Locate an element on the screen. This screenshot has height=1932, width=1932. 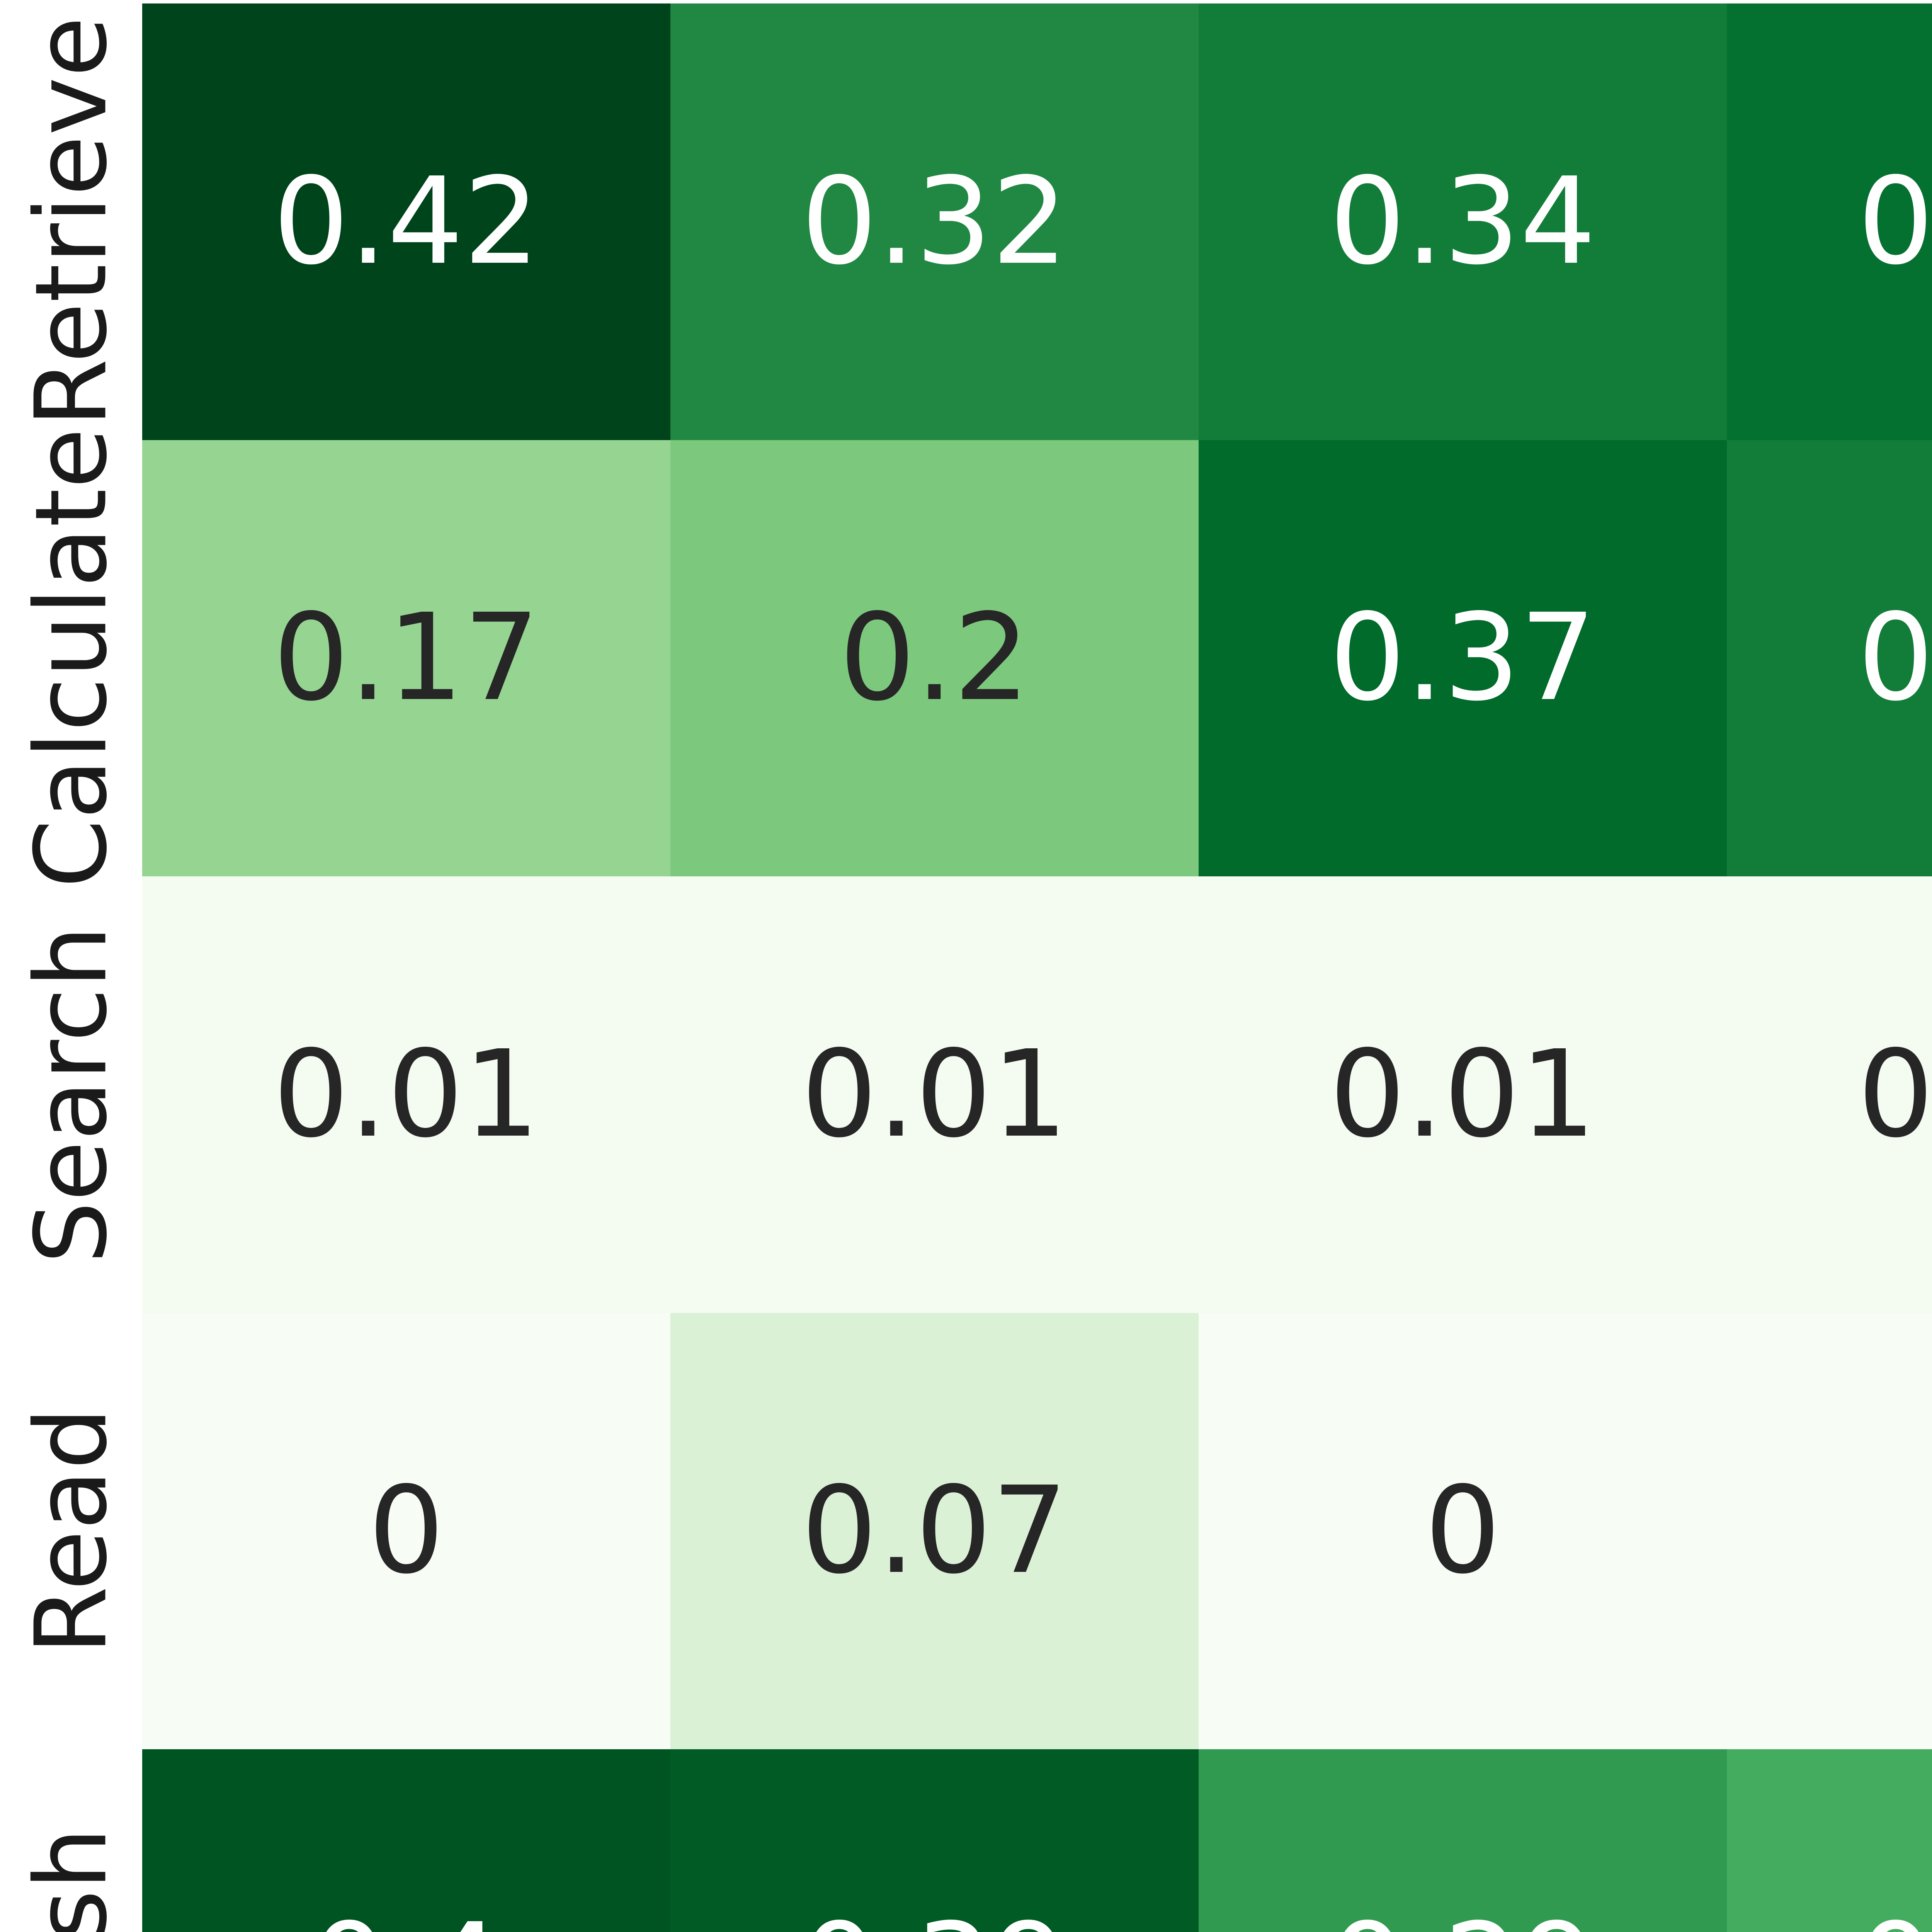
heatmap-cell-calculate-tat: 0.2 is located at coordinates (935, 658).